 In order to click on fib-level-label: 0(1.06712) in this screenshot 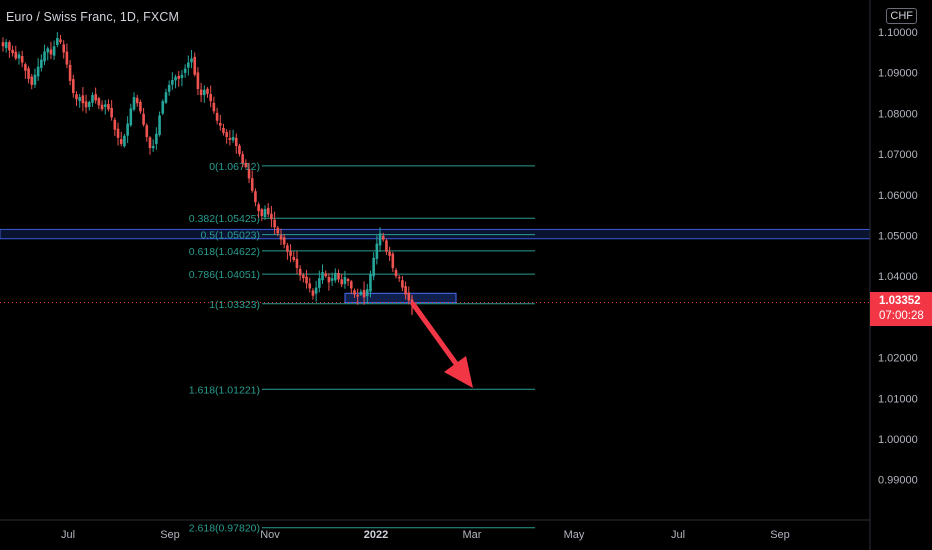, I will do `click(234, 167)`.